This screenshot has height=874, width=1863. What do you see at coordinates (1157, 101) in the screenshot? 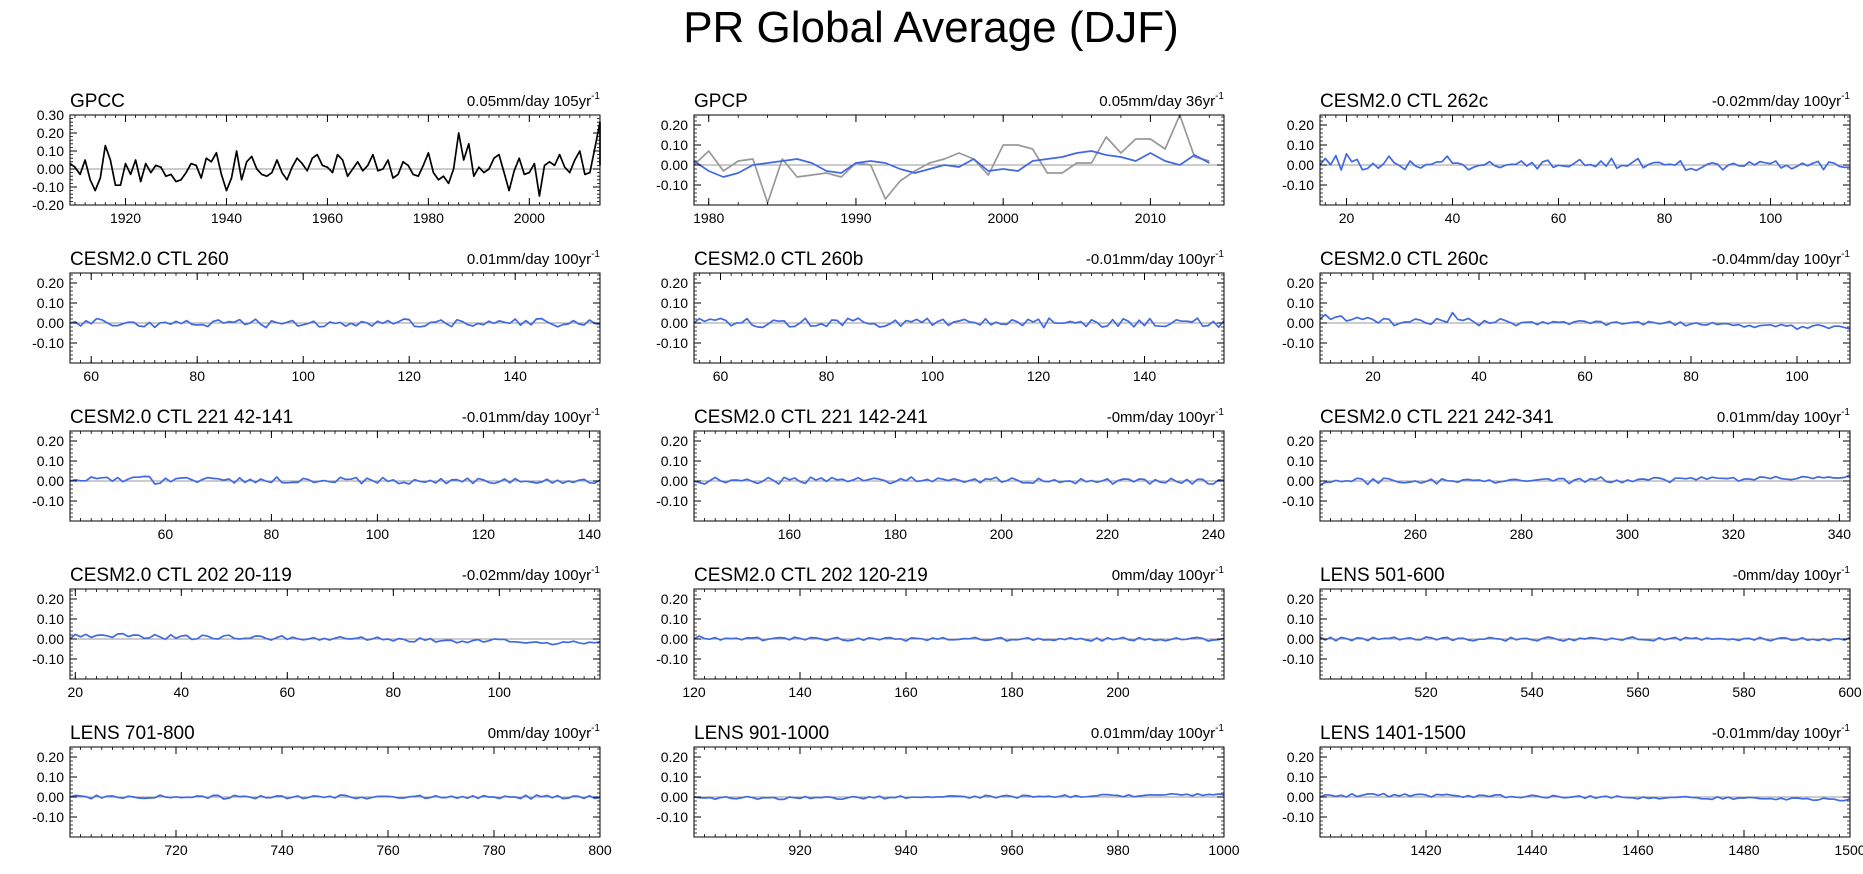
I see `trend-text: 0.05mm/day 36yr` at bounding box center [1157, 101].